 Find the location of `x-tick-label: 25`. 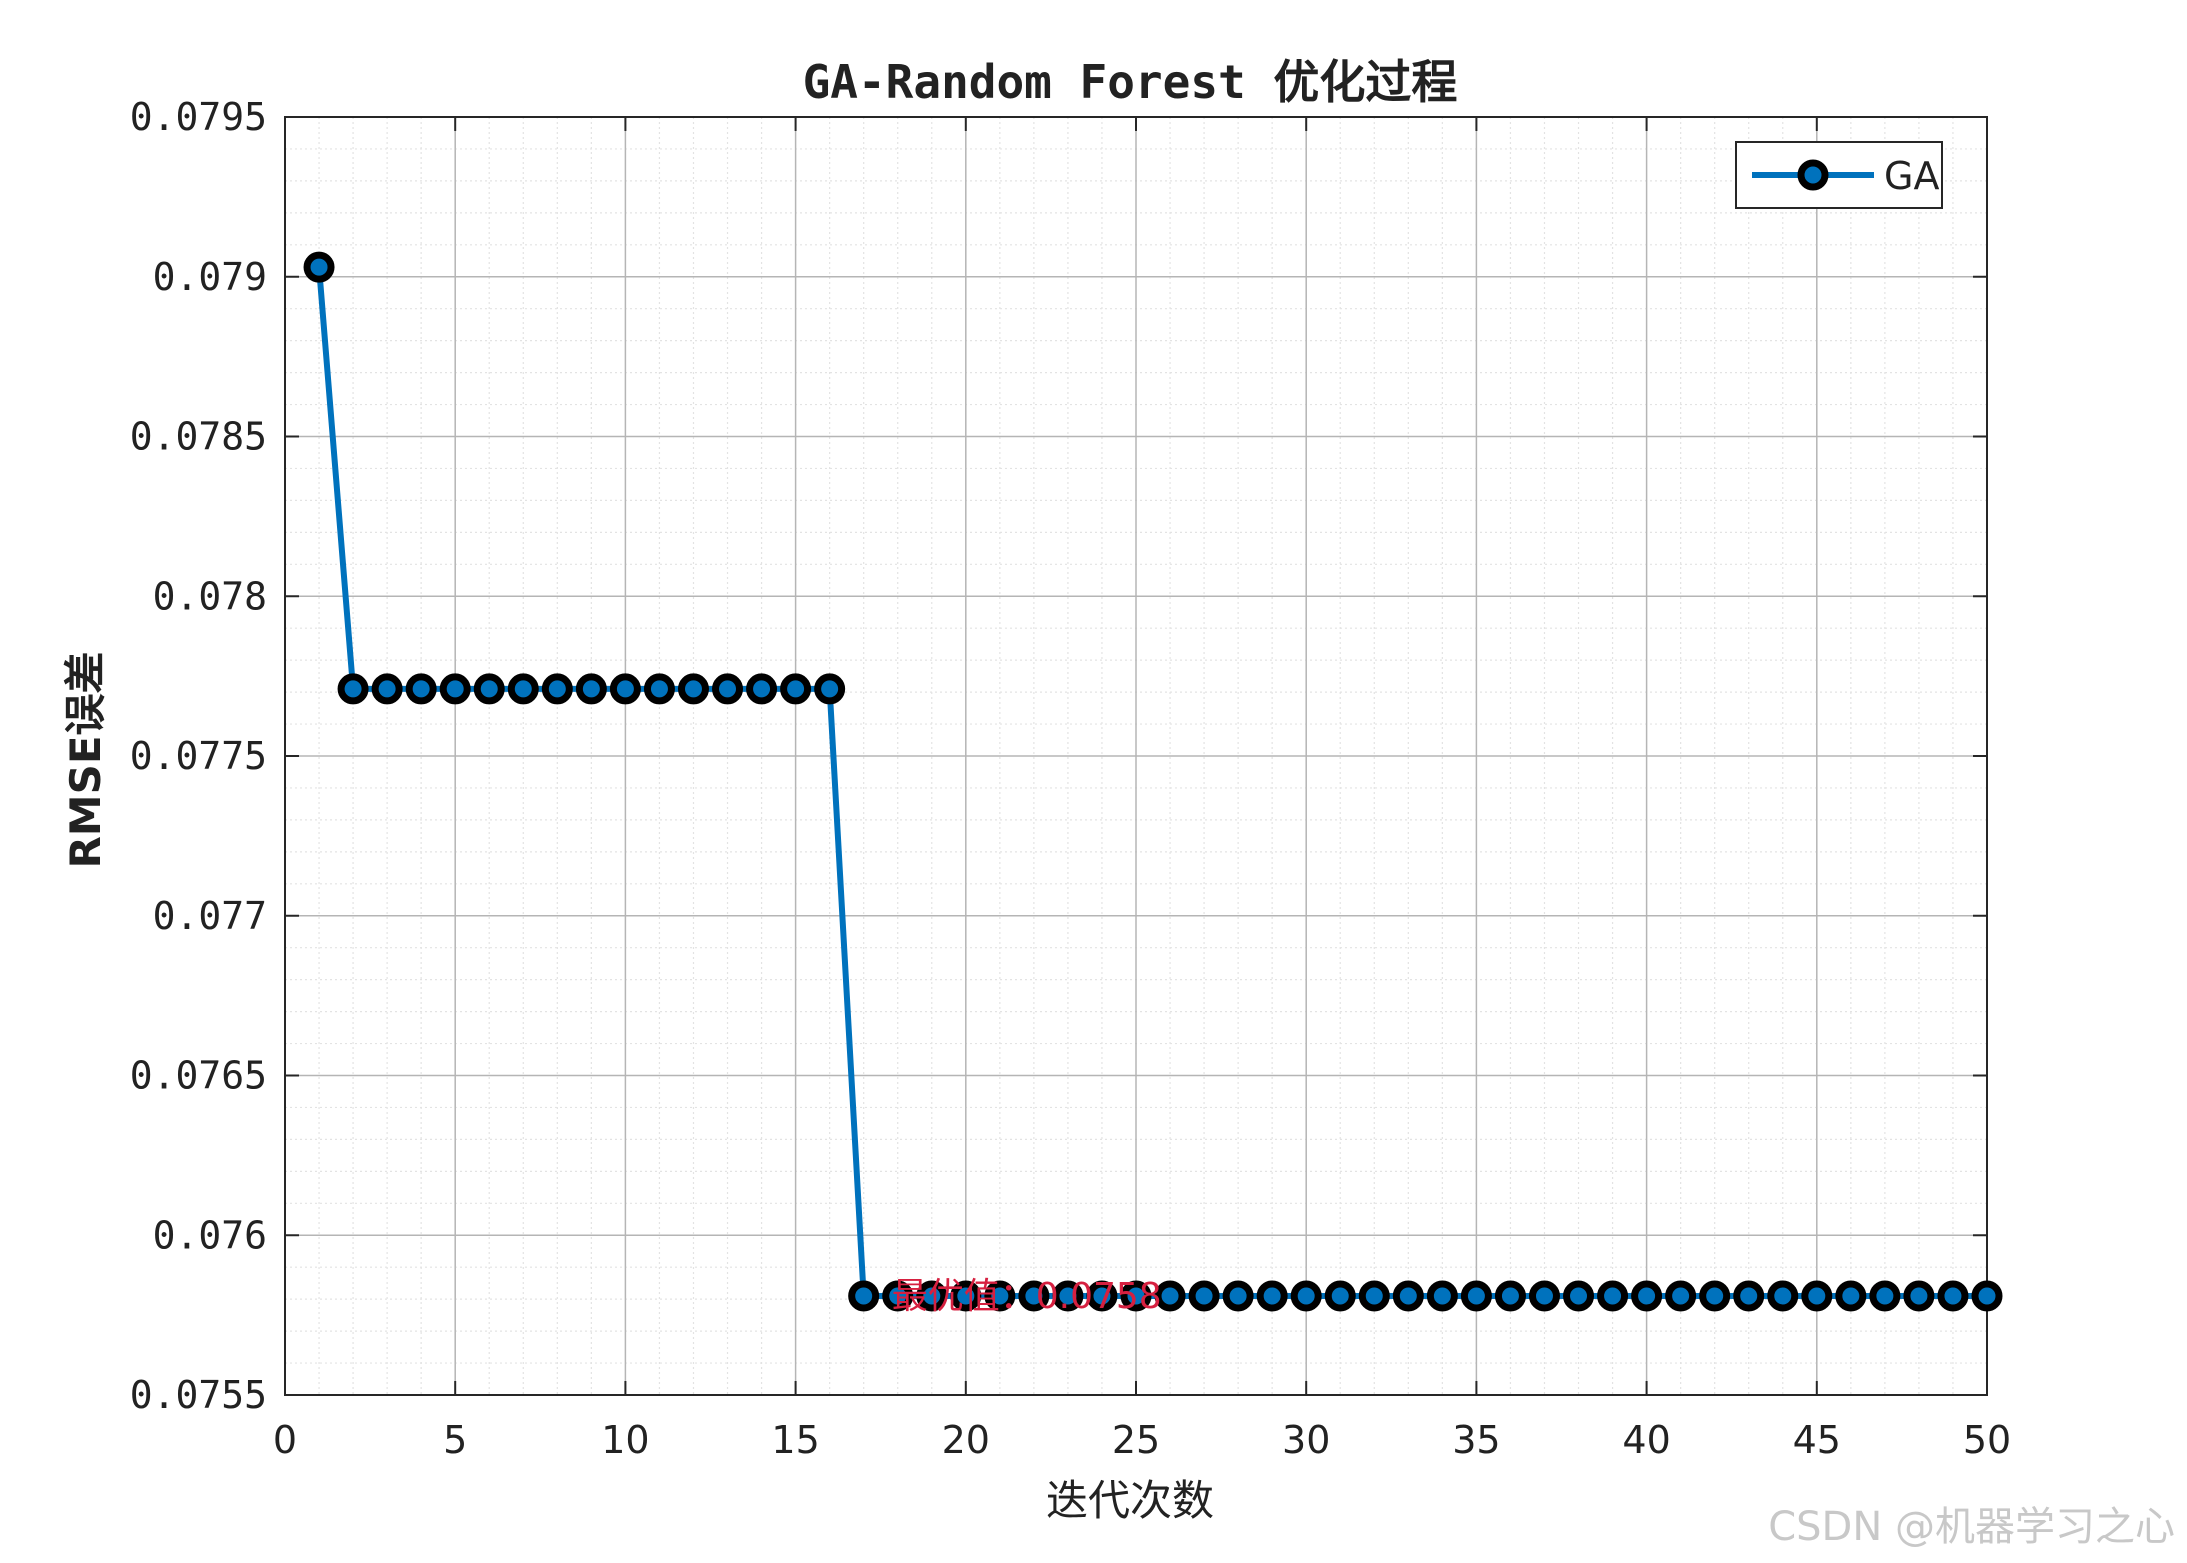

x-tick-label: 25 is located at coordinates (1136, 1440).